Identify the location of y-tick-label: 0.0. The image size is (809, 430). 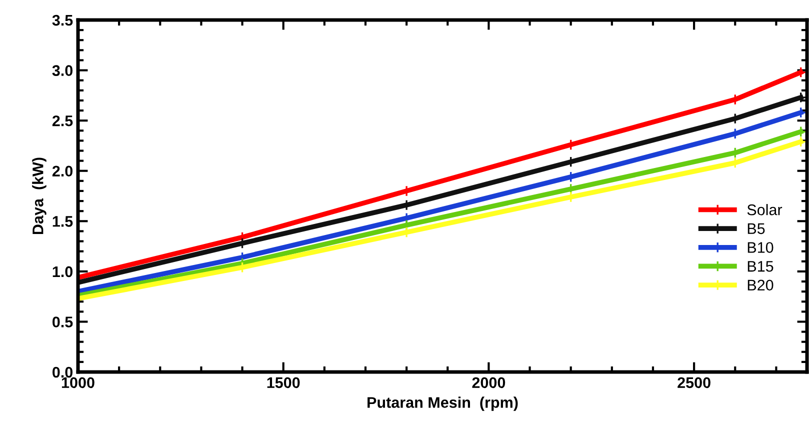
(62, 372).